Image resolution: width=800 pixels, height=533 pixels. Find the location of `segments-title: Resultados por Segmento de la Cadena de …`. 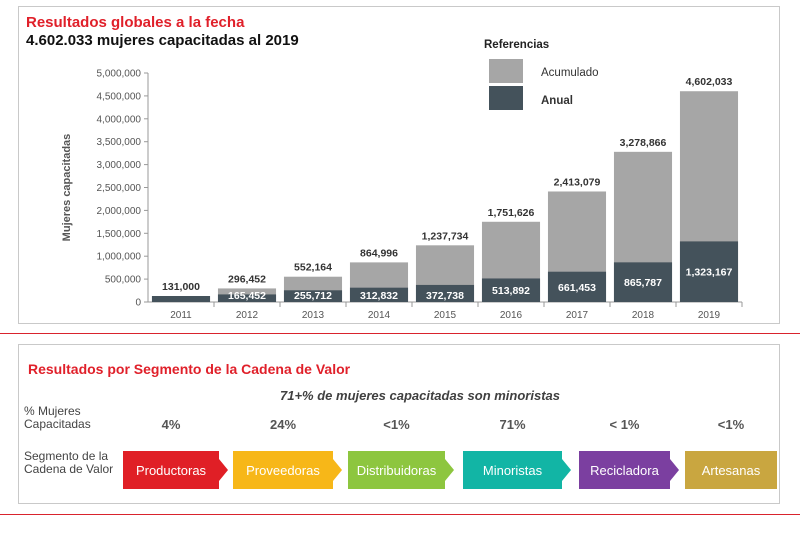

segments-title: Resultados por Segmento de la Cadena de … is located at coordinates (189, 369).